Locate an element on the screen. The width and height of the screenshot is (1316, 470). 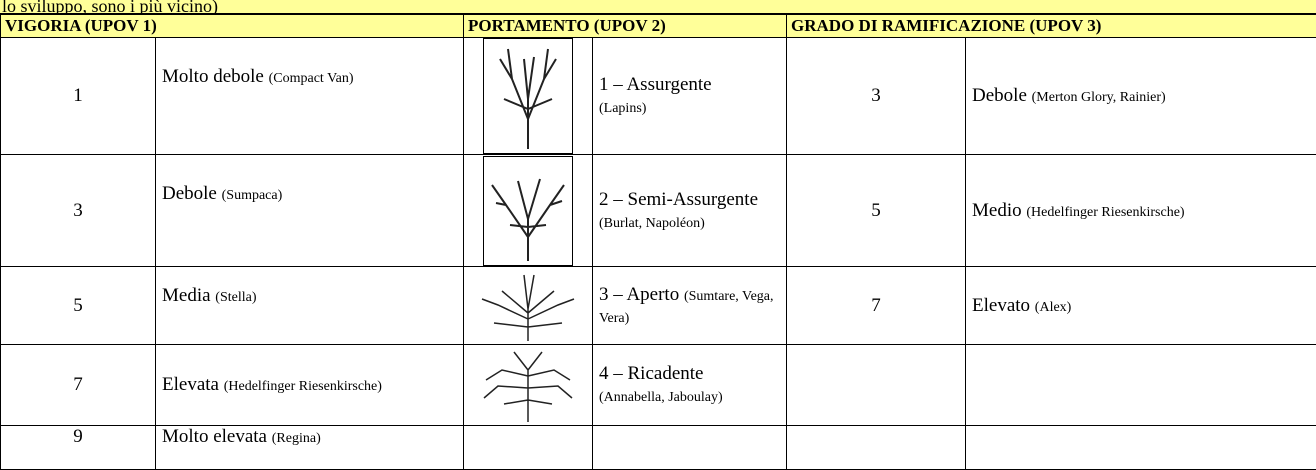
label: 3 – Aperto is located at coordinates (639, 294).